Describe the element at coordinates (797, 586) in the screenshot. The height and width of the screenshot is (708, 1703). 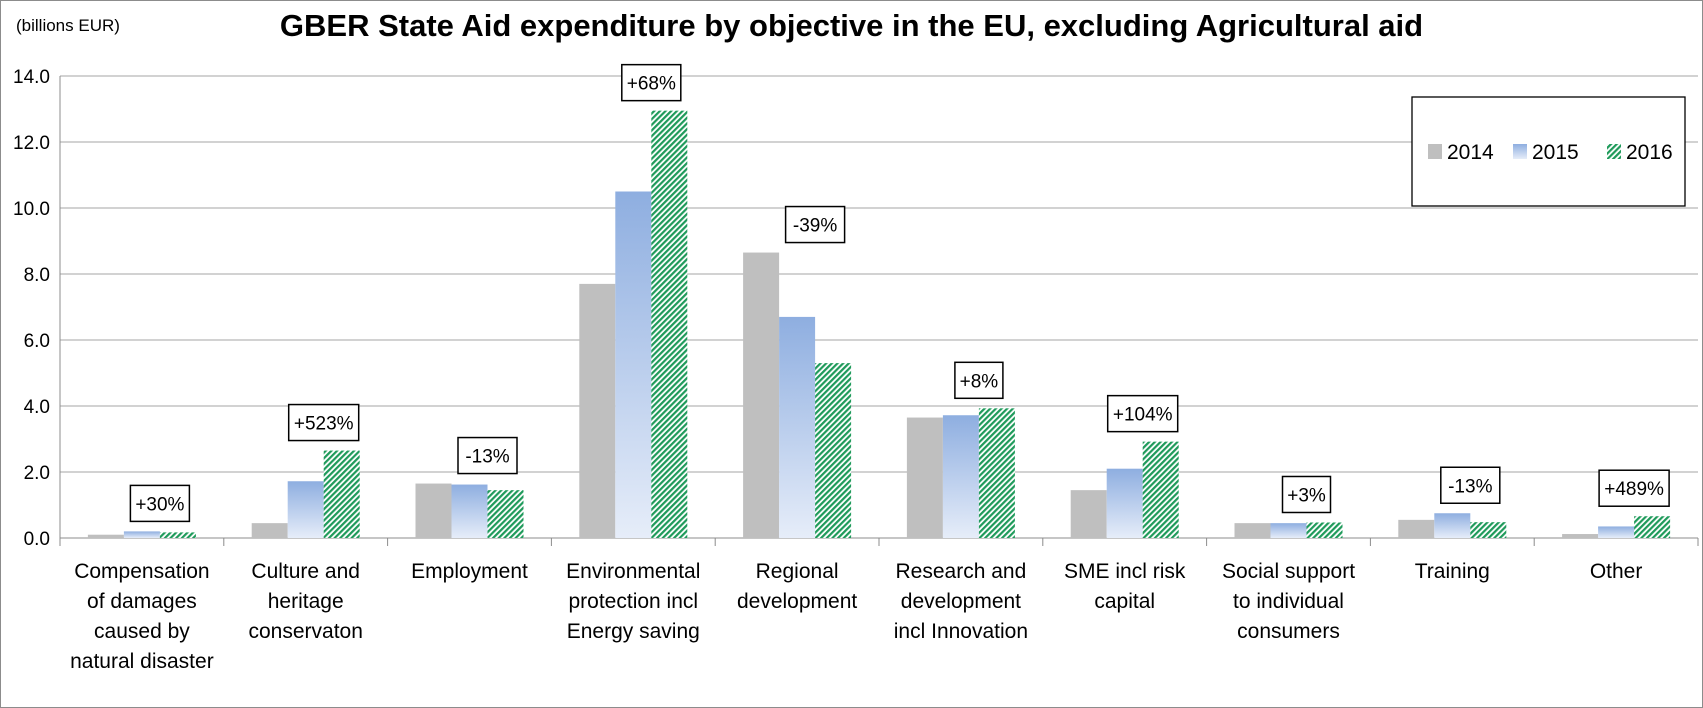
I see `x-category-label: Regional development` at that location.